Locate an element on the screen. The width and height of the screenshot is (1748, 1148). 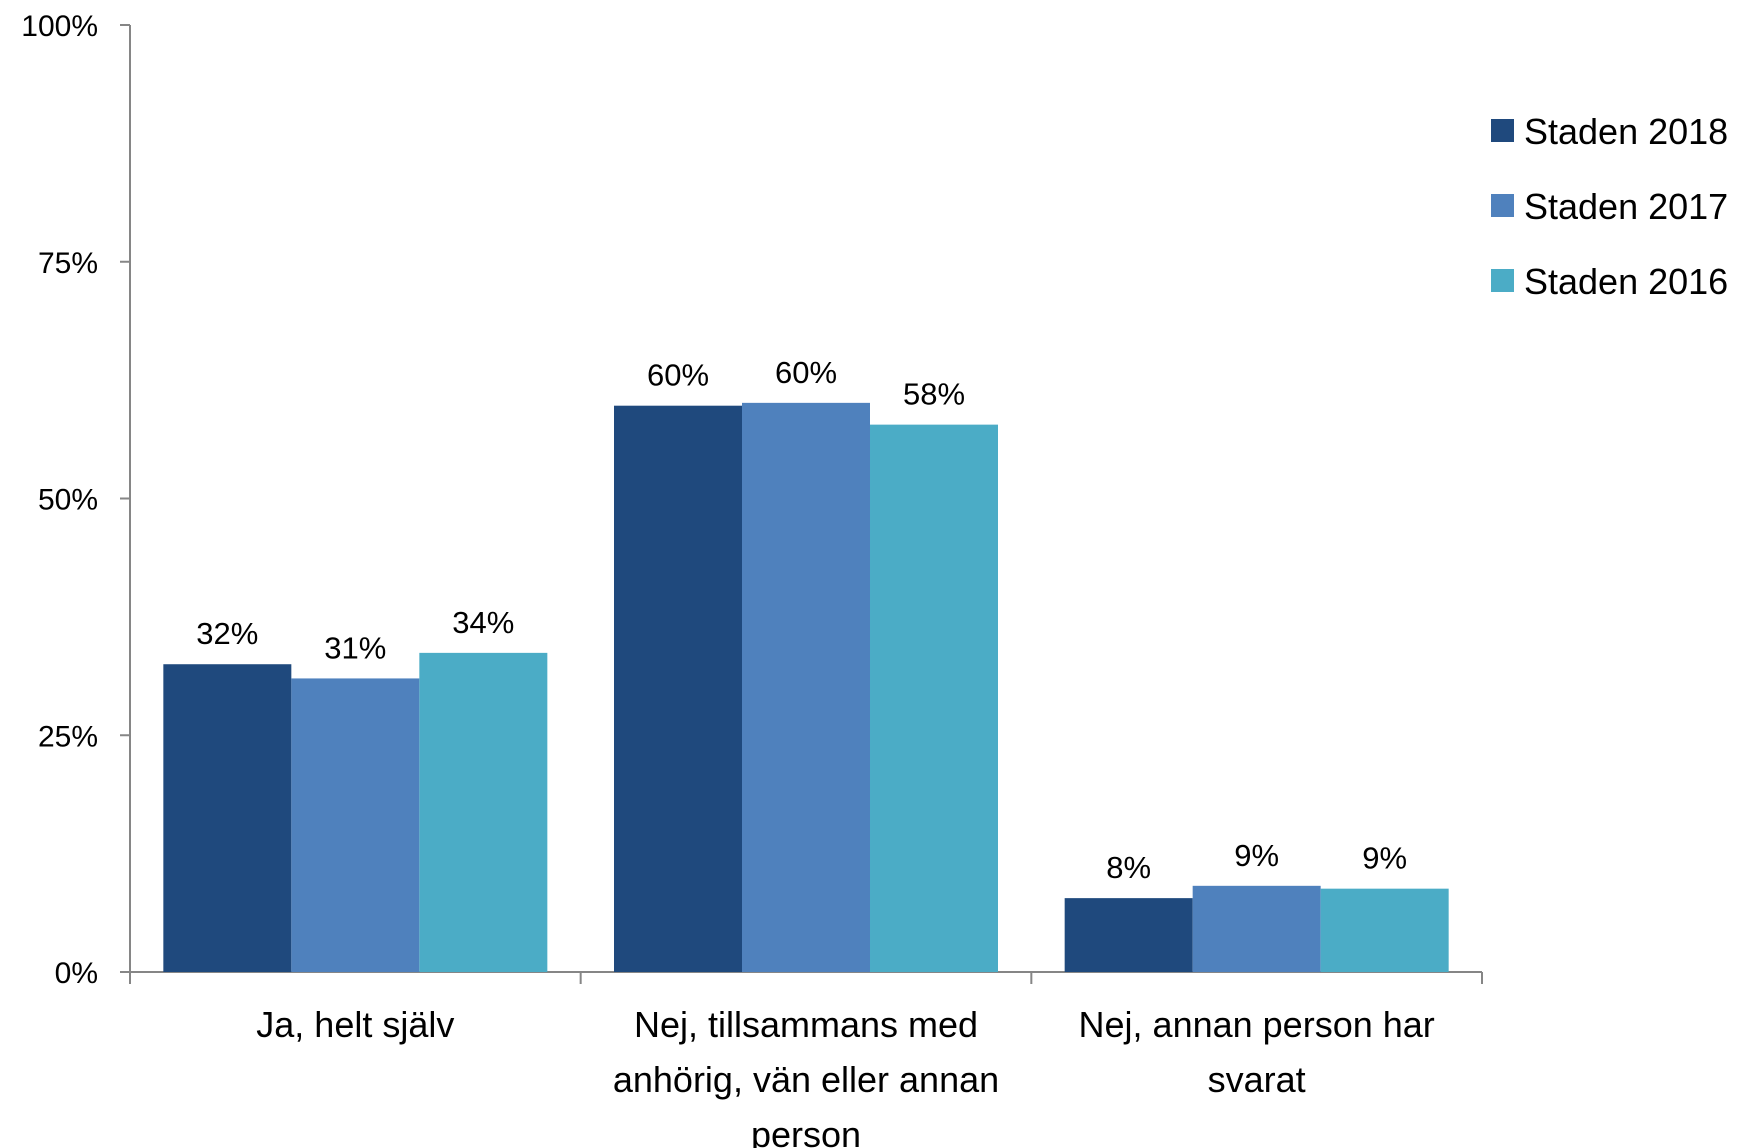
legend-label: Staden 2017 is located at coordinates (1626, 206).